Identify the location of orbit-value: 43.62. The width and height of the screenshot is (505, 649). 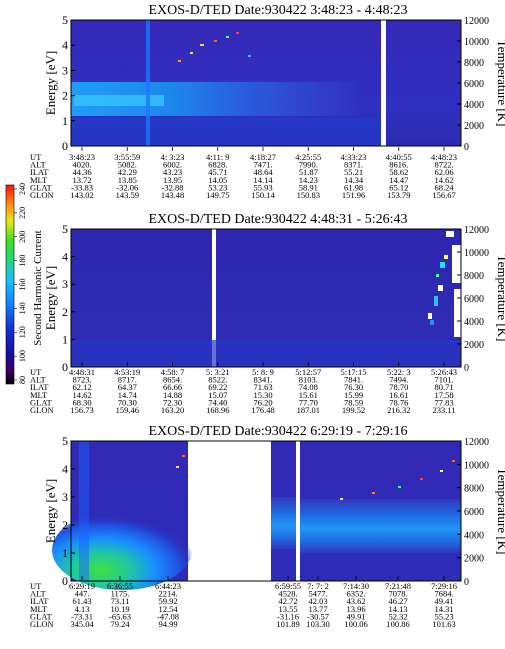
(355, 601).